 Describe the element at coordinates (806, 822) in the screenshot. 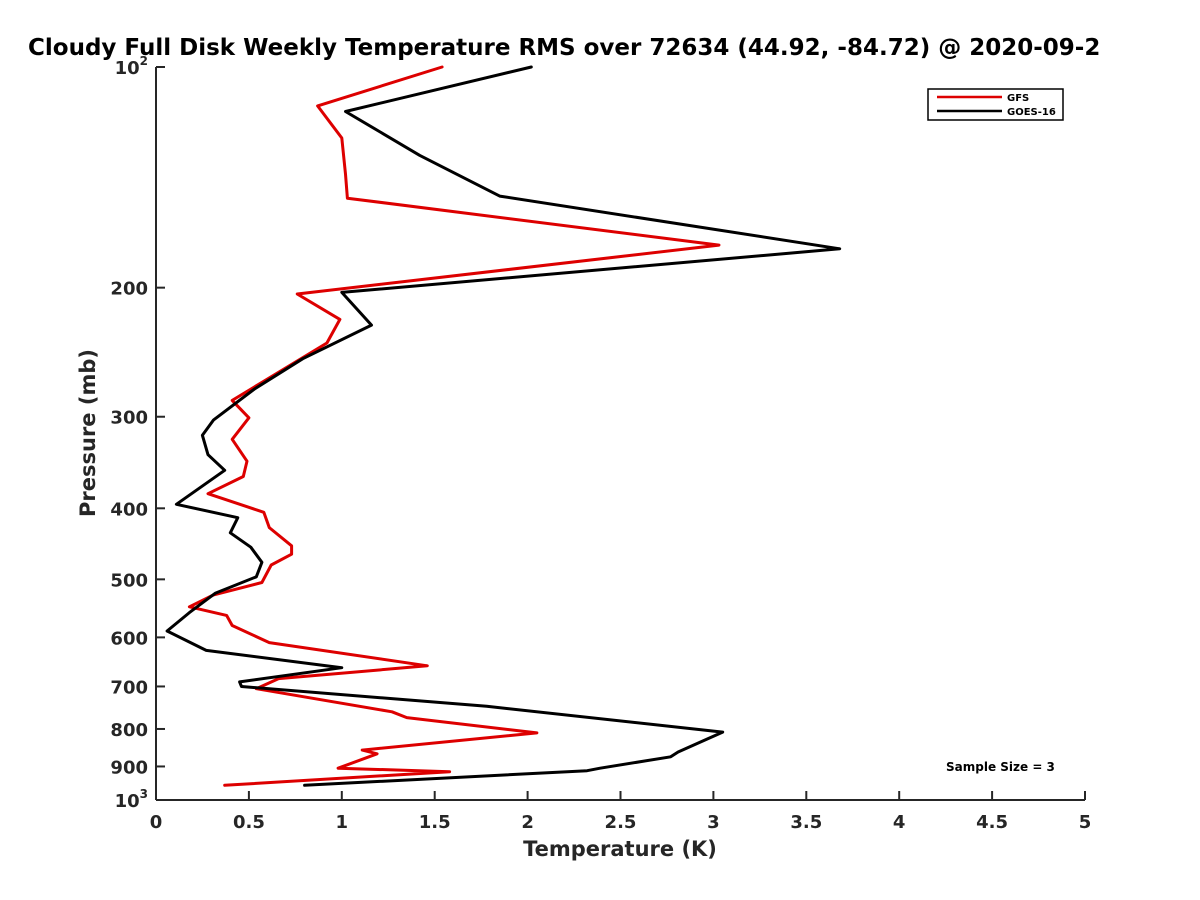

I see `x-tick-label: 3.5` at that location.